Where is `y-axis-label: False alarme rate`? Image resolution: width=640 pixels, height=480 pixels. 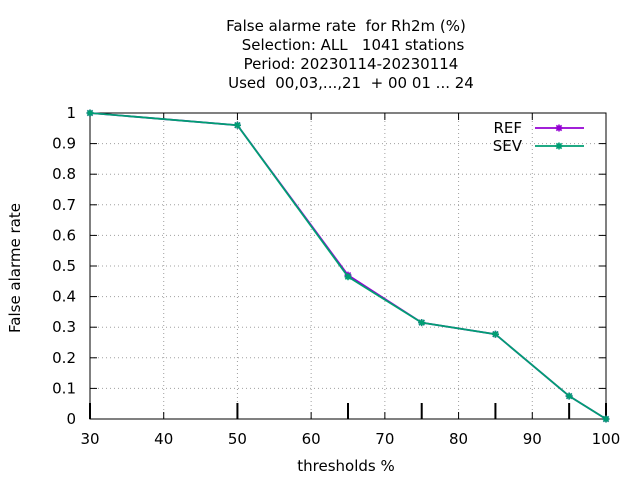
y-axis-label: False alarme rate is located at coordinates (15, 268).